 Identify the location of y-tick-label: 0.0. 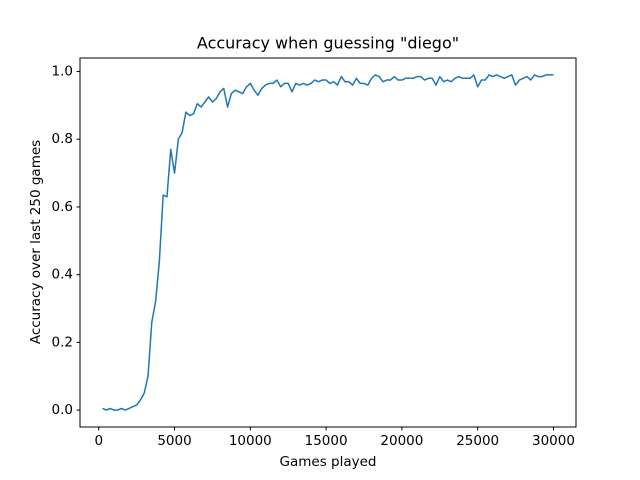
(62, 410).